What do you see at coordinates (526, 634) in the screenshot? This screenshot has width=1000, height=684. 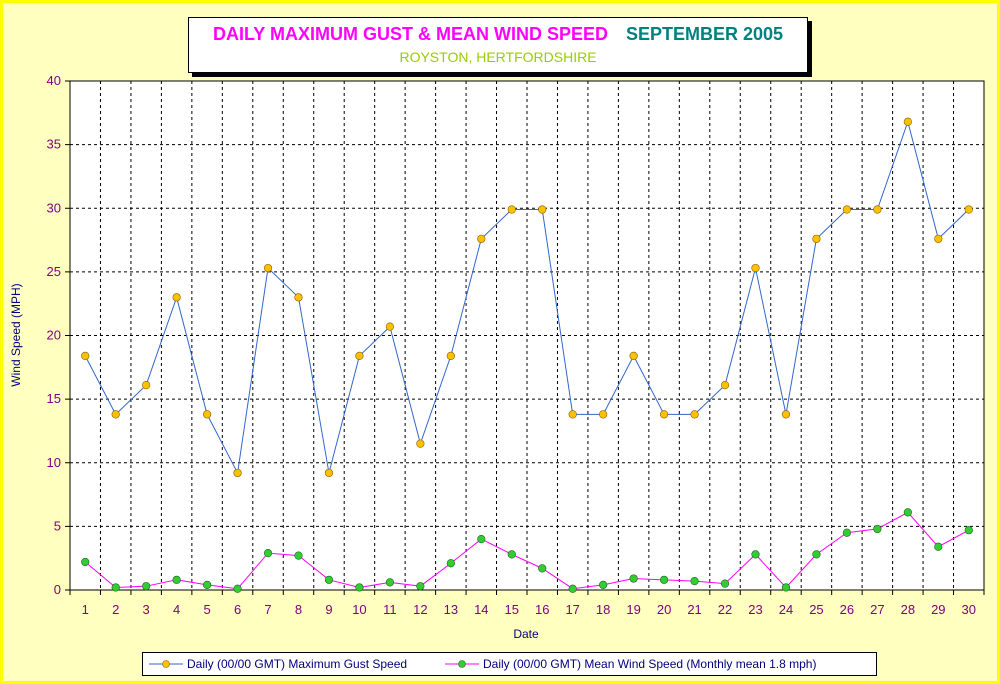 I see `x-axis-label: Date` at bounding box center [526, 634].